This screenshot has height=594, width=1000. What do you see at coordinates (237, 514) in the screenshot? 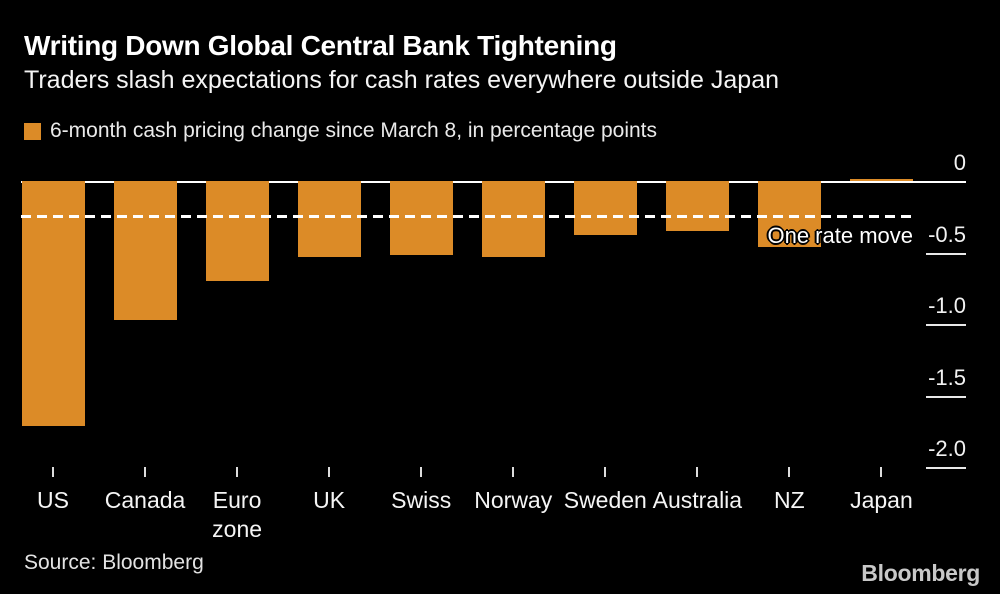
I see `x-axis-label-euro-zone: Euro zone` at bounding box center [237, 514].